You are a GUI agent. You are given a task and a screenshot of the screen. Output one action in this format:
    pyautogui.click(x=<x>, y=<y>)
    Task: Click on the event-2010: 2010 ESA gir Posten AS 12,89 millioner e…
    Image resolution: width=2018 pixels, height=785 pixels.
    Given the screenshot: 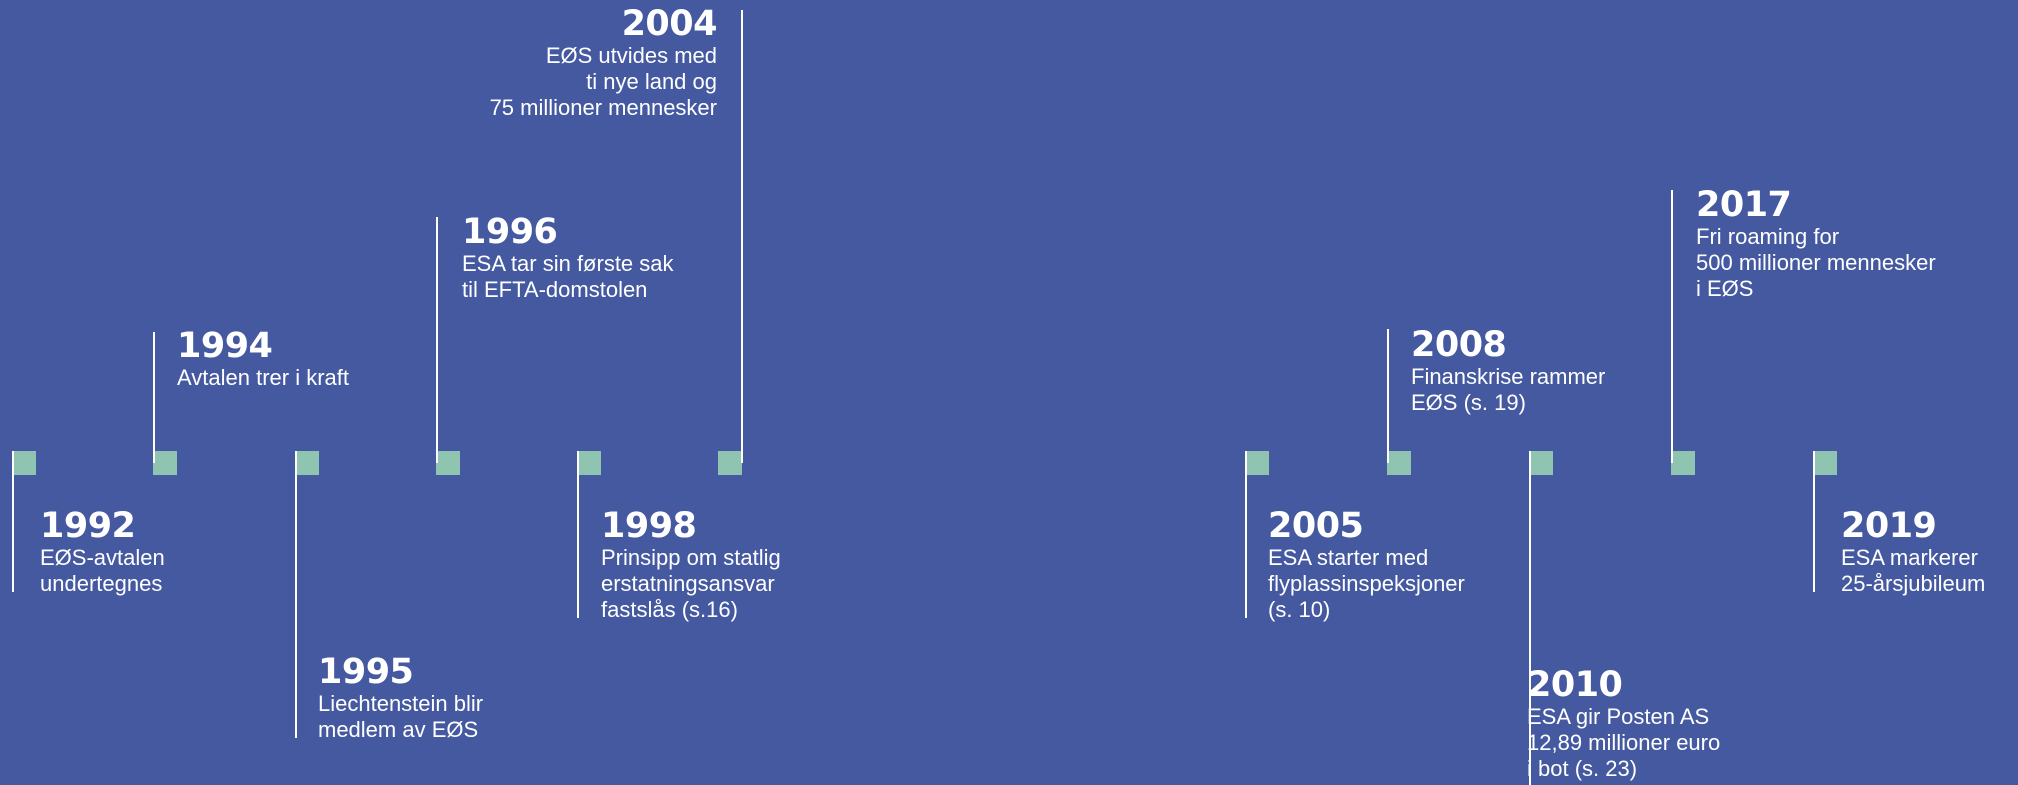 What is the action you would take?
    pyautogui.click(x=1623, y=724)
    